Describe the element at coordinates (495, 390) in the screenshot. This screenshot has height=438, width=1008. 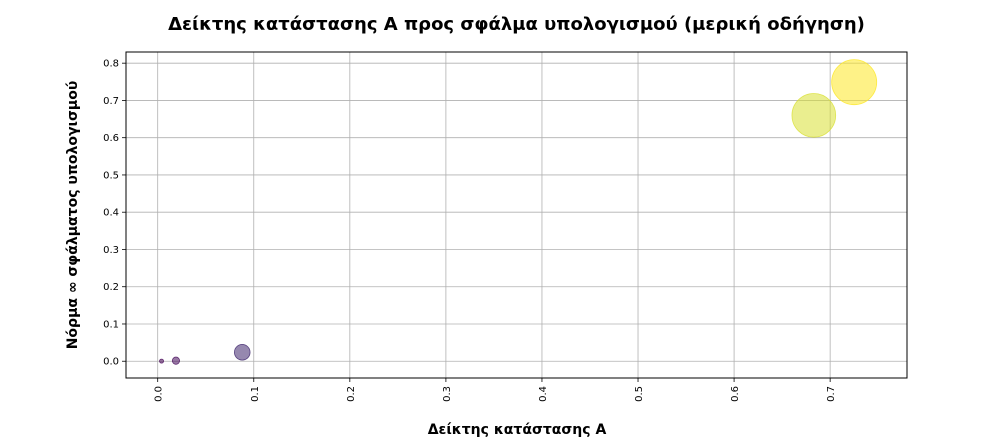
I see `x-axis-ticks: 0.0 0.1 0.2 0.3 0.4 0.5 0.6 0.7` at that location.